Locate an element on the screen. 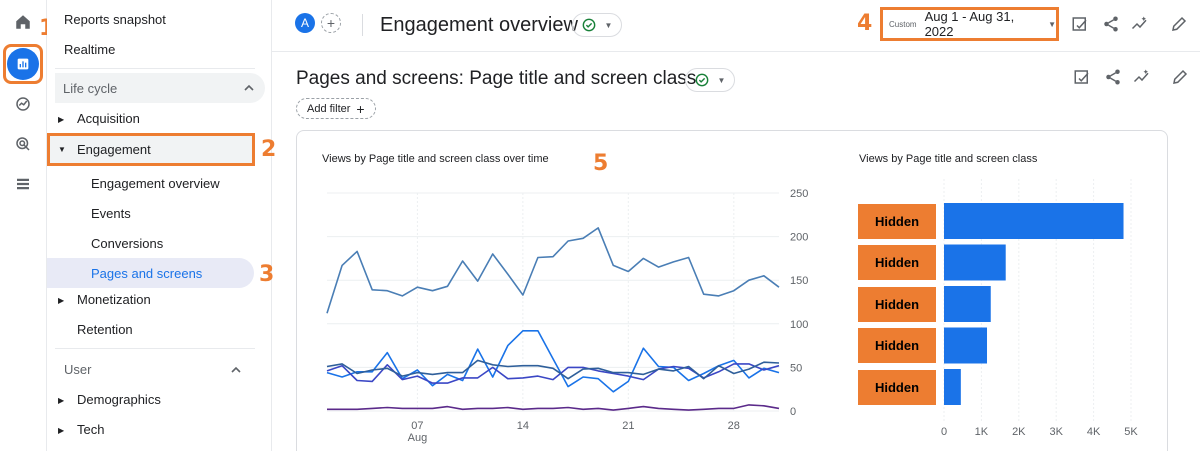 The height and width of the screenshot is (451, 1200). property-avatar: A is located at coordinates (305, 23).